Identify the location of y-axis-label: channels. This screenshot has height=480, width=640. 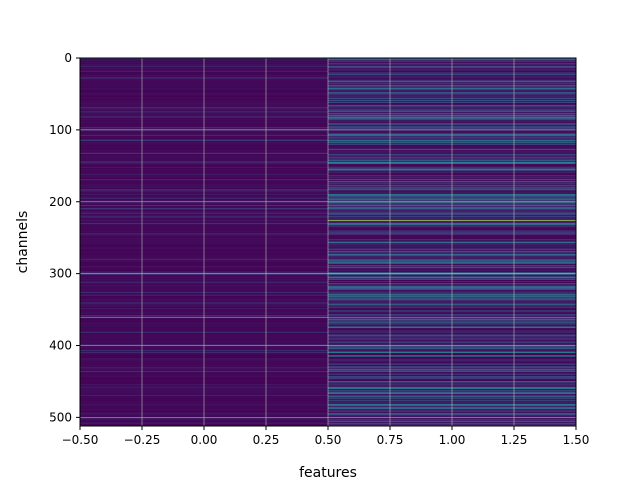
(23, 242).